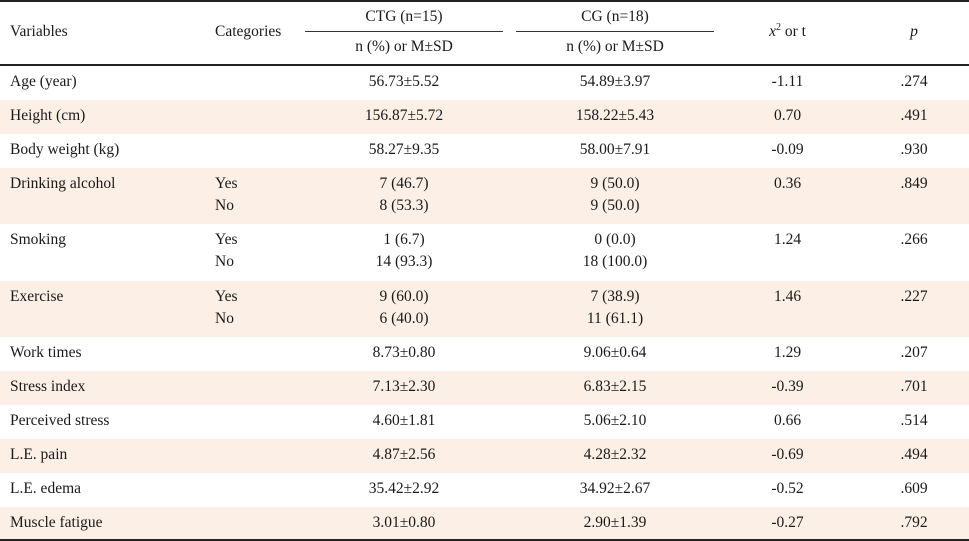 This screenshot has height=541, width=969. I want to click on table-row: Age (year) 56.73±5.52 54.89±3.97 -1.11 .274, so click(484, 83).